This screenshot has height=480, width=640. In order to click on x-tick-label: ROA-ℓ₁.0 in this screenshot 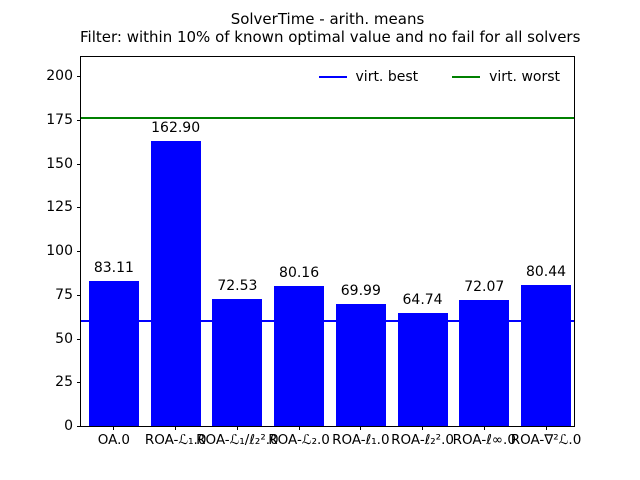, I will do `click(361, 440)`.